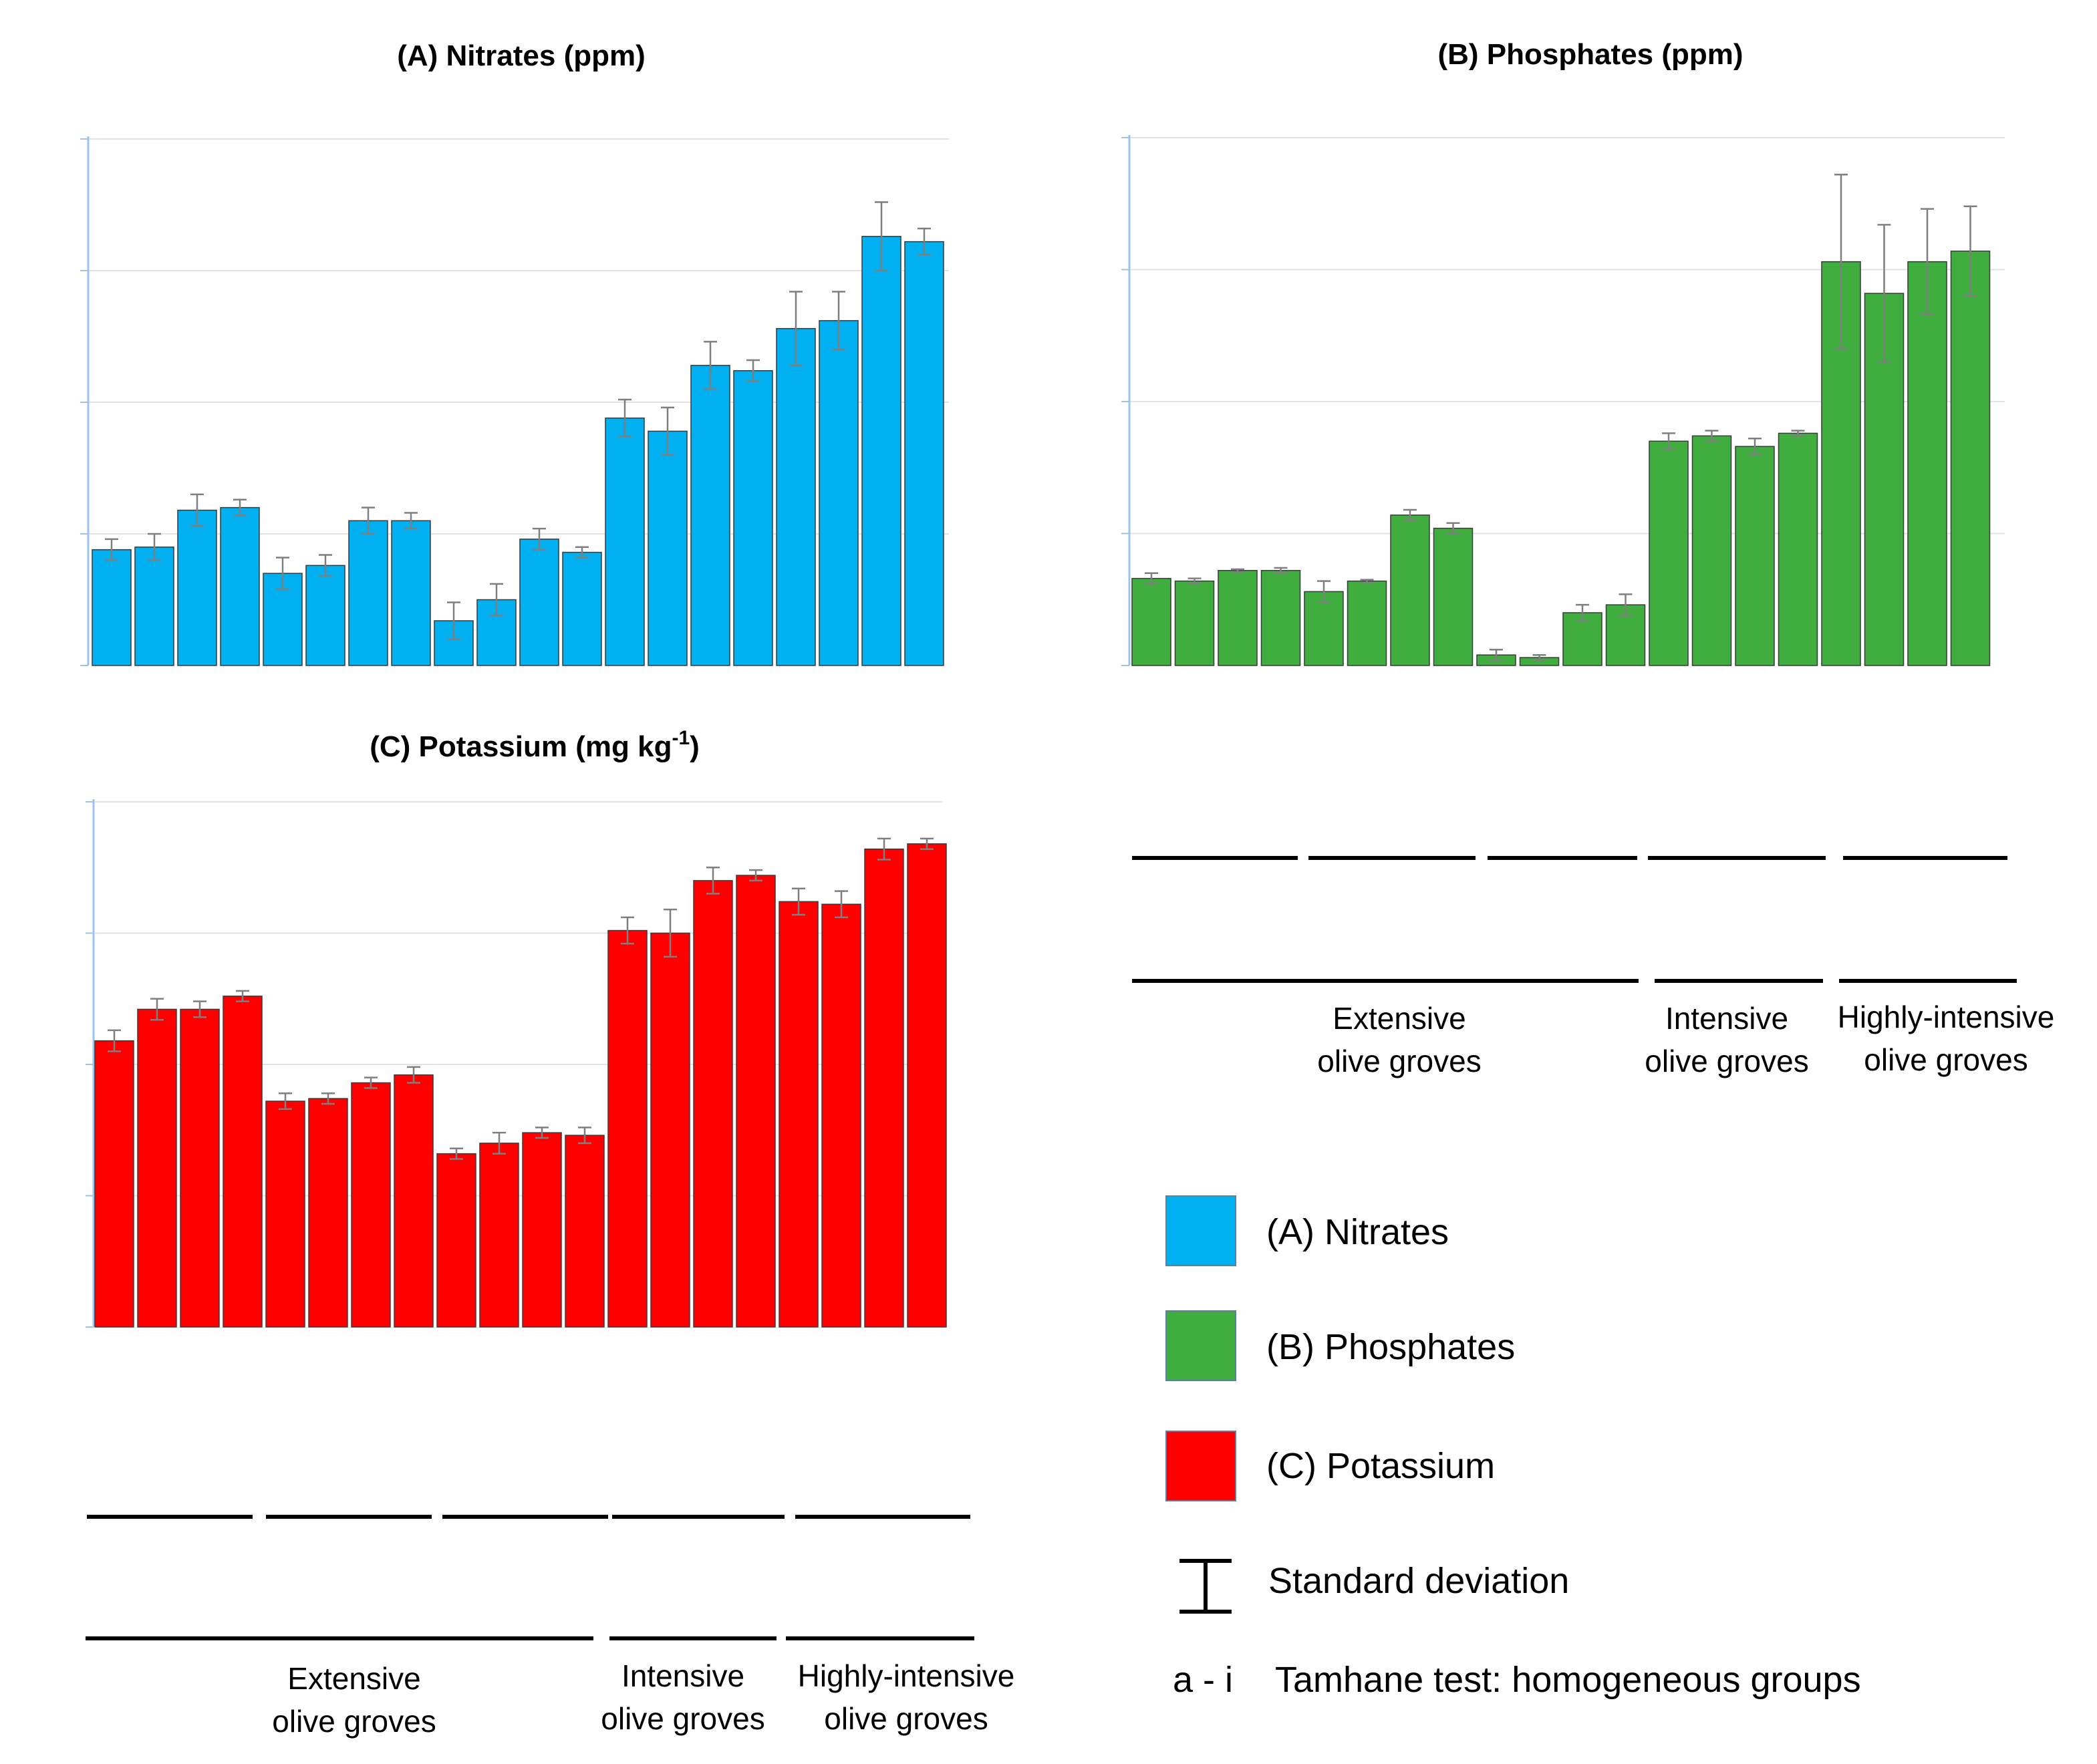 The height and width of the screenshot is (1764, 2097). What do you see at coordinates (906, 1697) in the screenshot?
I see `chart-c-system-label: Highly-intensive olive groves` at bounding box center [906, 1697].